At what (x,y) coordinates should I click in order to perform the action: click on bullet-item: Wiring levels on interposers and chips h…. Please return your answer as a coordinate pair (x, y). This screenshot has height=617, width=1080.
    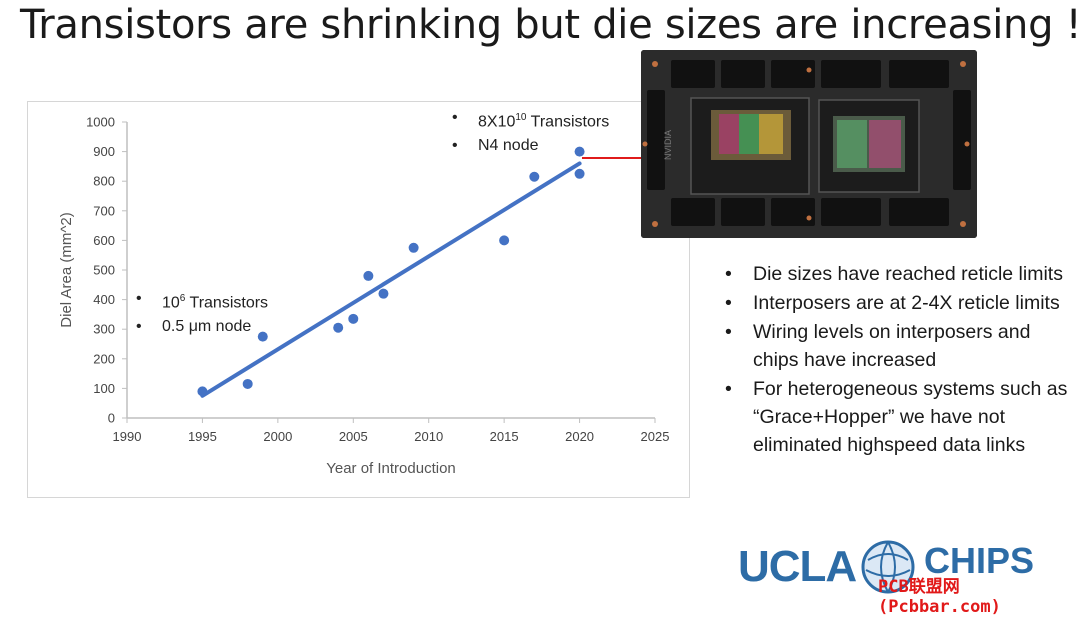
    Looking at the image, I should click on (897, 346).